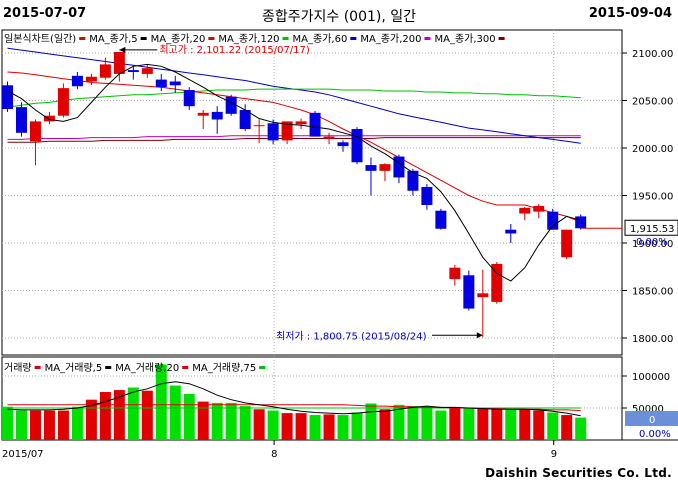 Image resolution: width=678 pixels, height=484 pixels. Describe the element at coordinates (113, 39) in the screenshot. I see `price-legend-label: MA_종가,5` at that location.